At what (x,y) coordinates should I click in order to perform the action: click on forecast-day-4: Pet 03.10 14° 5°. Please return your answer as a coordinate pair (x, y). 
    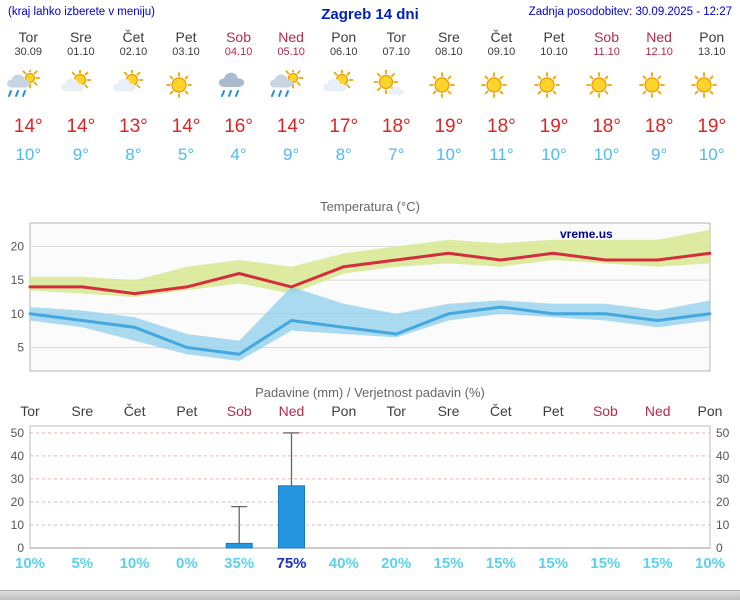
    Looking at the image, I should click on (186, 97).